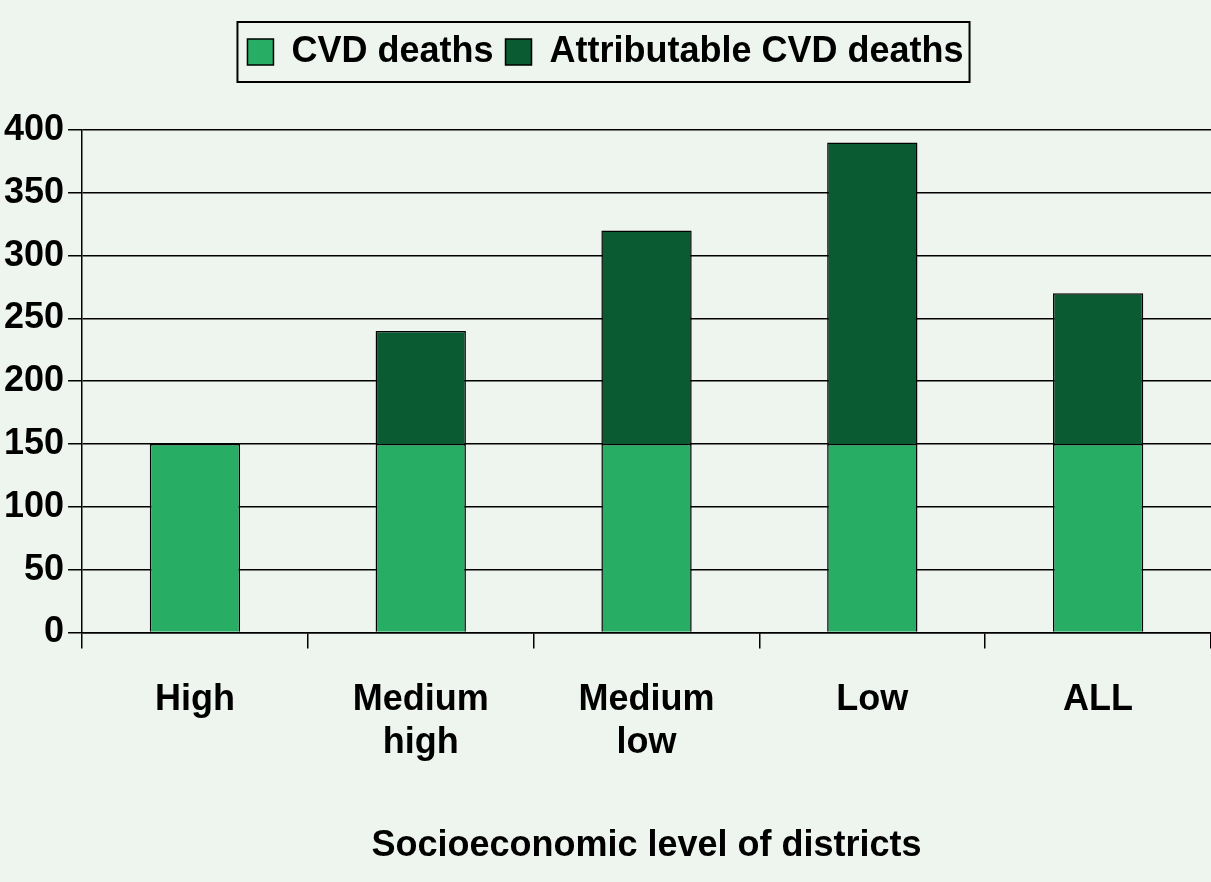 This screenshot has height=882, width=1211. Describe the element at coordinates (34, 127) in the screenshot. I see `y-tick-label: 400` at that location.